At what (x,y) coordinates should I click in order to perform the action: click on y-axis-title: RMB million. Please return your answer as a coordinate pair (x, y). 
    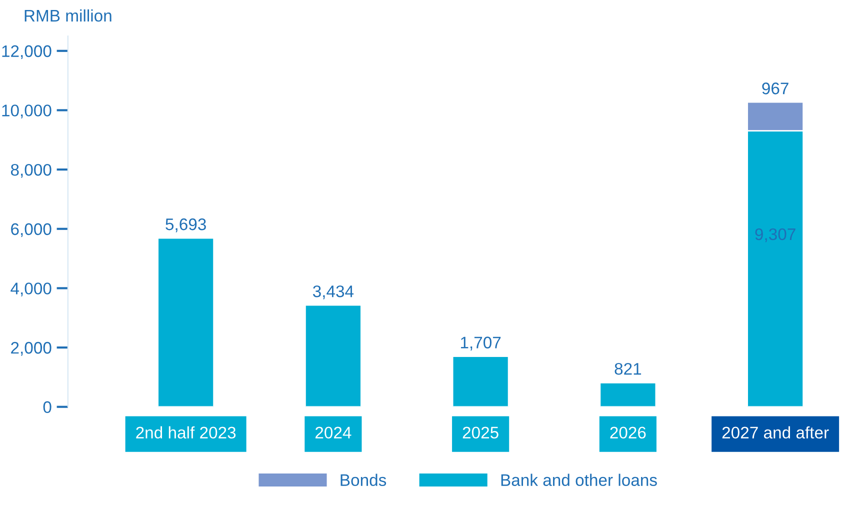
    Looking at the image, I should click on (68, 15).